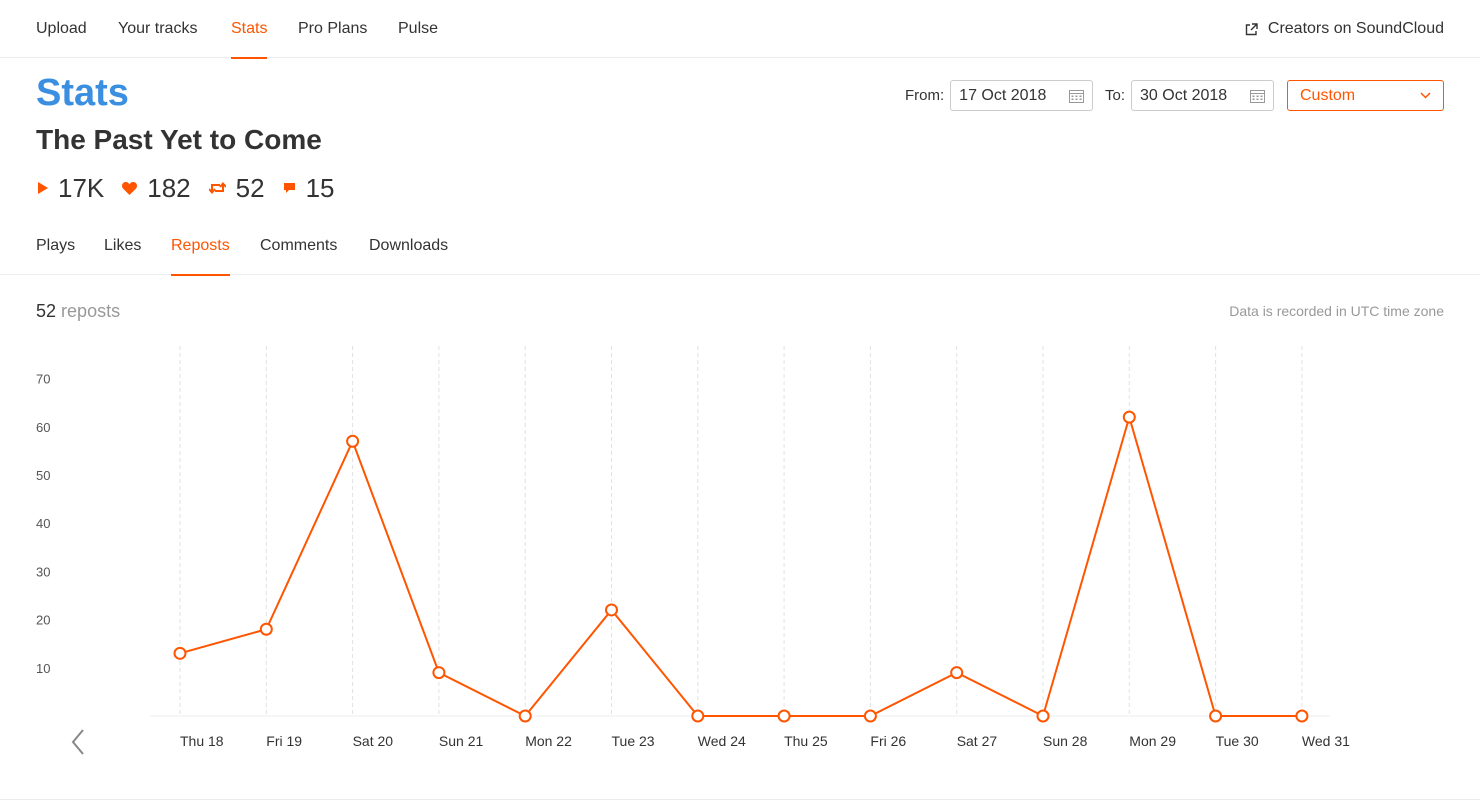 This screenshot has width=1480, height=801. Describe the element at coordinates (56, 245) in the screenshot. I see `tab-plays: Plays` at that location.